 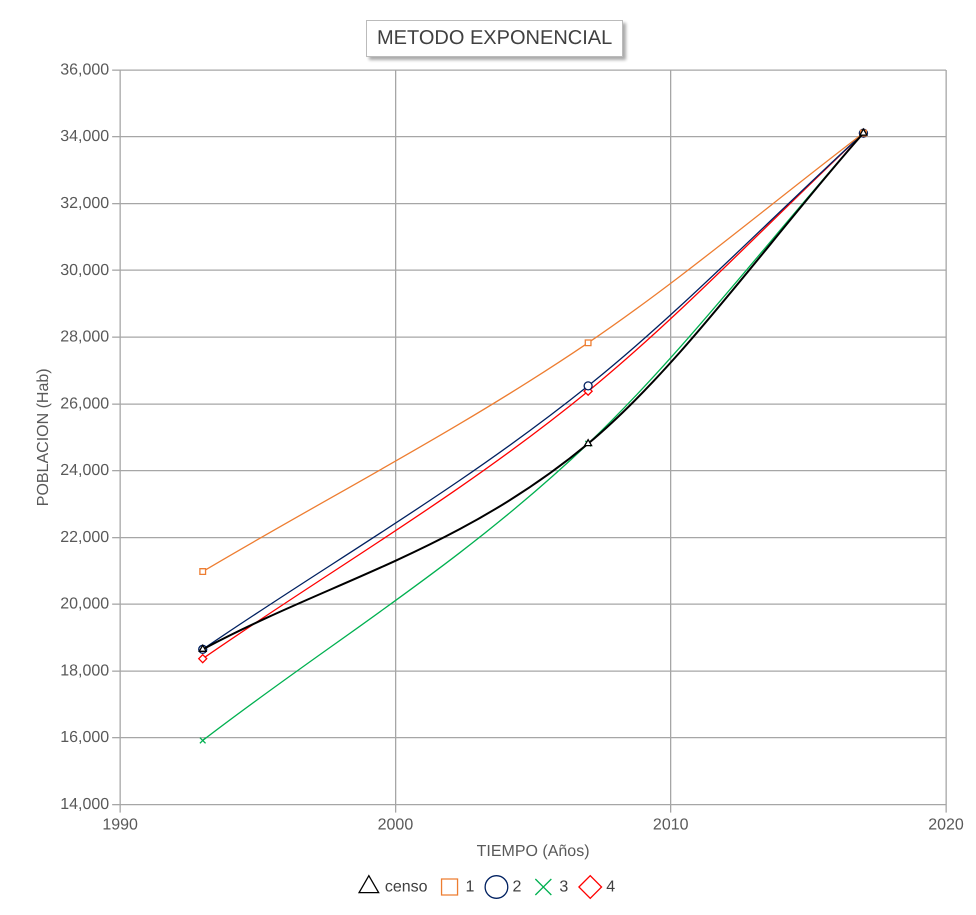 What do you see at coordinates (120, 825) in the screenshot?
I see `x-tick-label: 1990` at bounding box center [120, 825].